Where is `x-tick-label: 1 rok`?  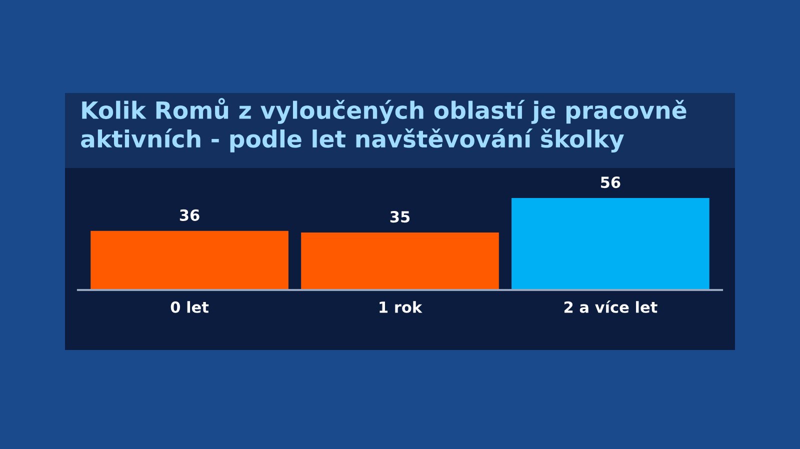 x-tick-label: 1 rok is located at coordinates (401, 307).